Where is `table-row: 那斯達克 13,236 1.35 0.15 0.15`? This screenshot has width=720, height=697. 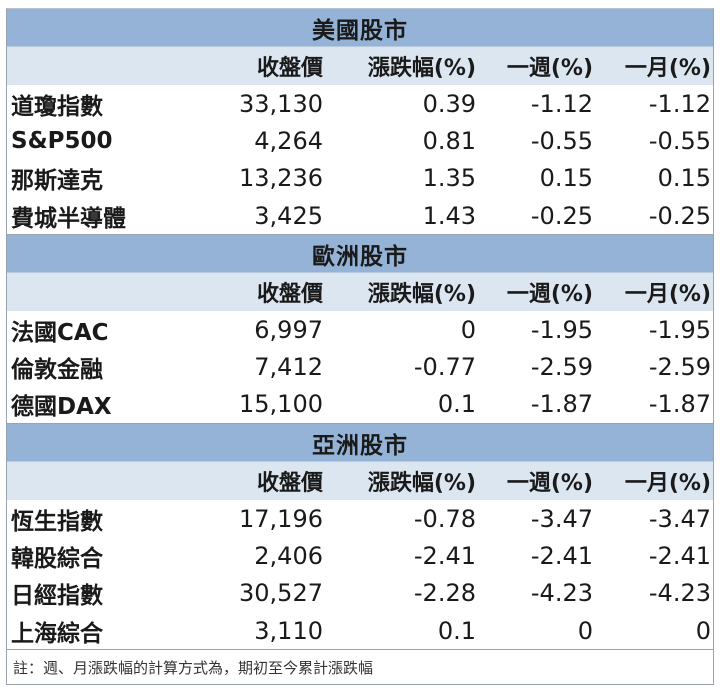
table-row: 那斯達克 13,236 1.35 0.15 0.15 is located at coordinates (360, 178).